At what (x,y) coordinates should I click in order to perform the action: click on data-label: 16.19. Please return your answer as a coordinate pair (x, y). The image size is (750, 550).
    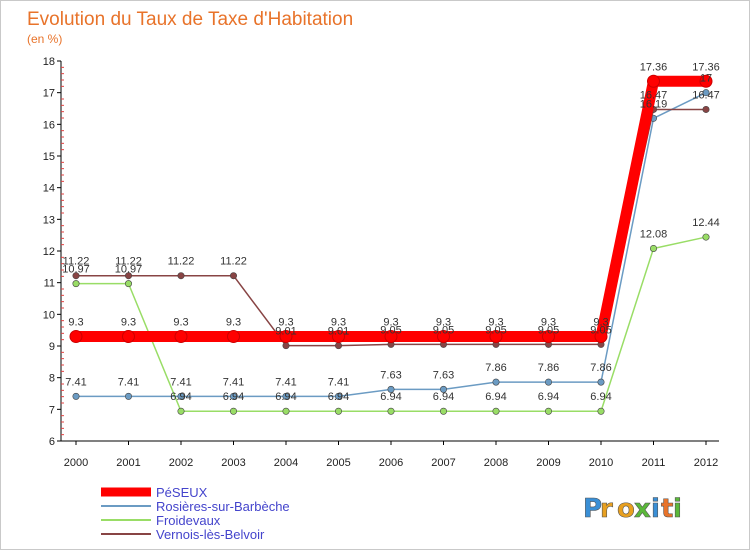
    Looking at the image, I should click on (654, 104).